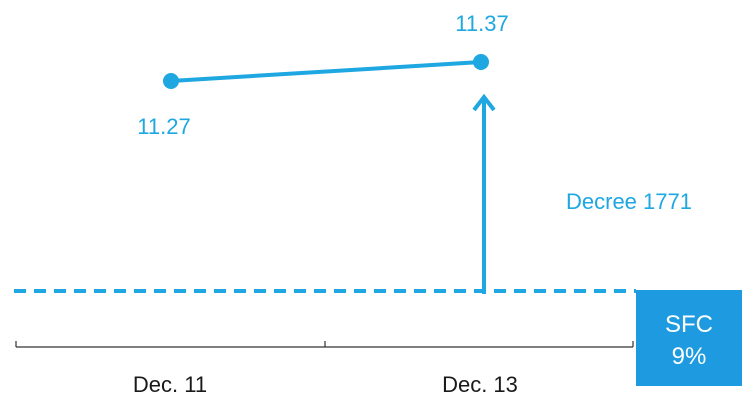 Image resolution: width=746 pixels, height=396 pixels. Describe the element at coordinates (163, 126) in the screenshot. I see `data-label: 11.27` at that location.